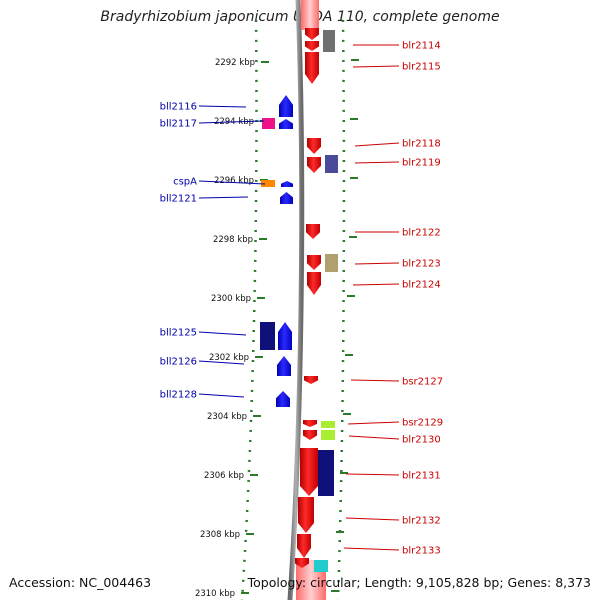 Image resolution: width=600 pixels, height=600 pixels. What do you see at coordinates (421, 476) in the screenshot?
I see `forward-gene-label: blr2131` at bounding box center [421, 476].